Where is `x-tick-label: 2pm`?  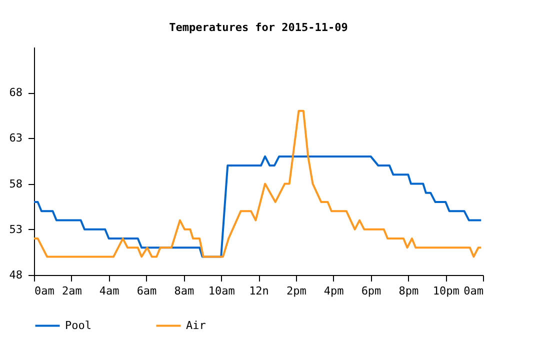
x-tick-label: 2pm is located at coordinates (296, 291).